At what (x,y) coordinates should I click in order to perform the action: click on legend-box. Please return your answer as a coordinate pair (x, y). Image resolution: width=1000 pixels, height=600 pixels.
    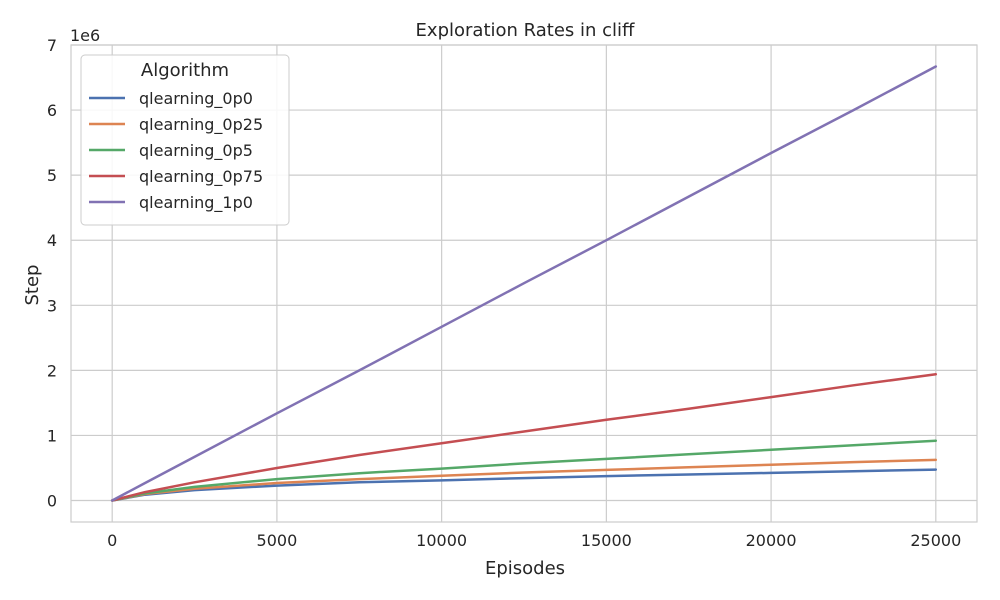
    Looking at the image, I should click on (185, 140).